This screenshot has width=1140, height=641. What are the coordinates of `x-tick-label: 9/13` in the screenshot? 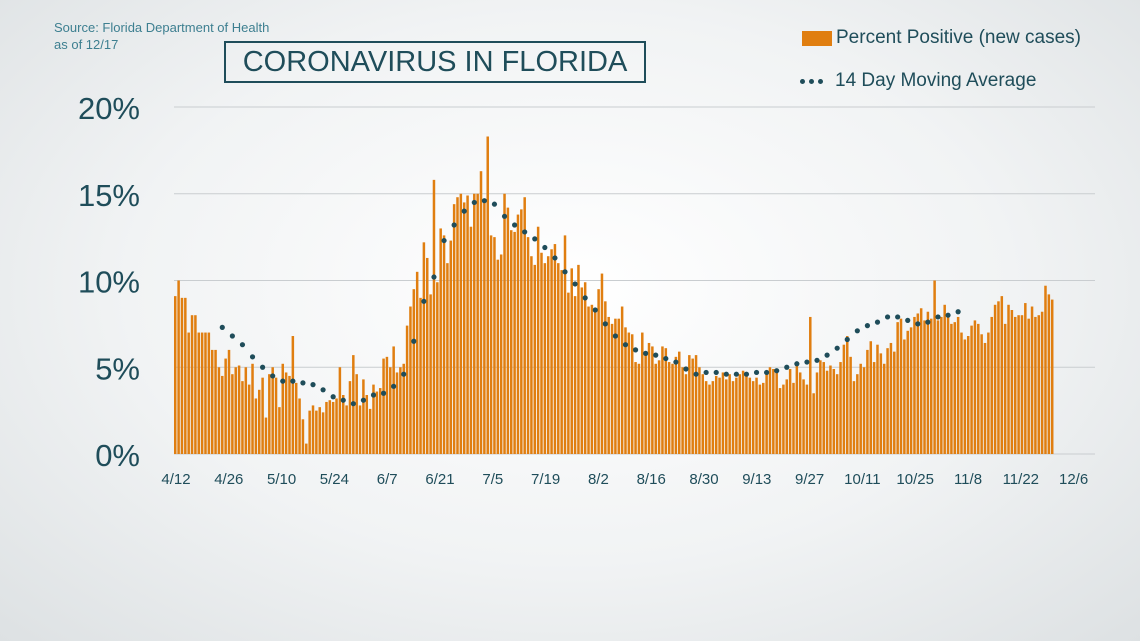 It's located at (756, 479).